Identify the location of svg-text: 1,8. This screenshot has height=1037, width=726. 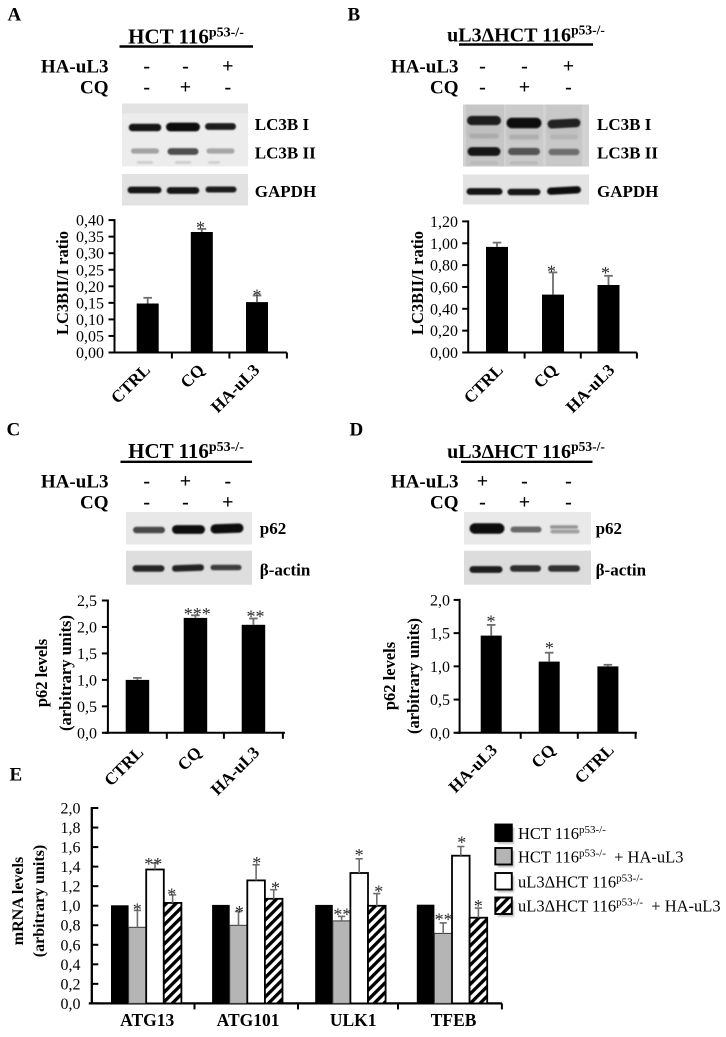
(71, 828).